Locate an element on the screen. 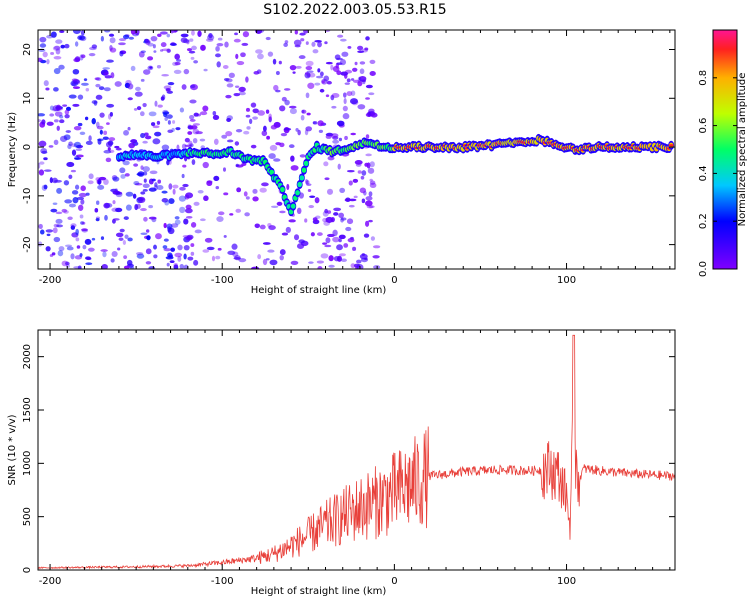  snr-y-tick-label: 1000 is located at coordinates (27, 463).